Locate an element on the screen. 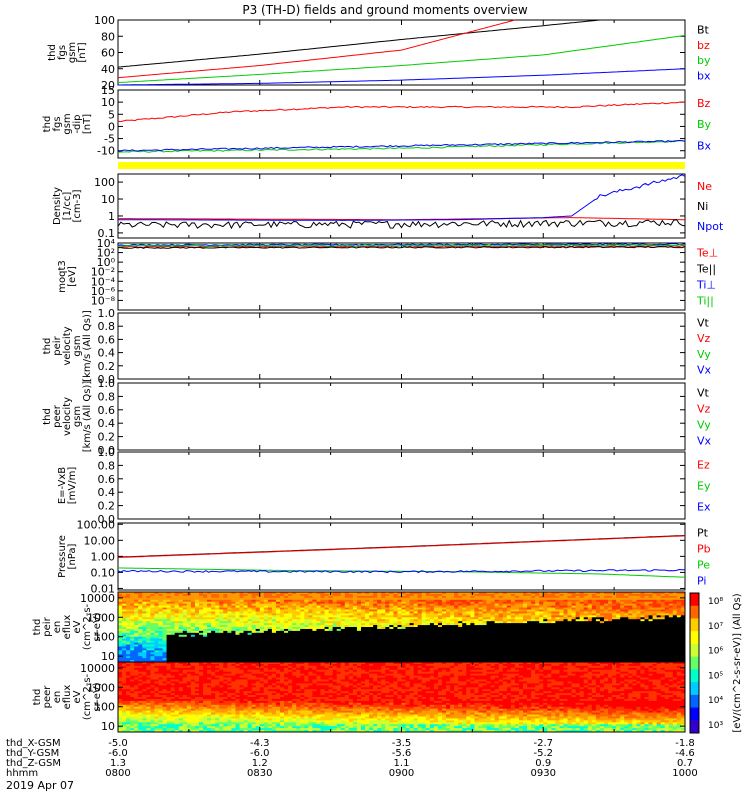 This screenshot has height=800, width=750. y-axis-label-line: velocity is located at coordinates (67, 345).